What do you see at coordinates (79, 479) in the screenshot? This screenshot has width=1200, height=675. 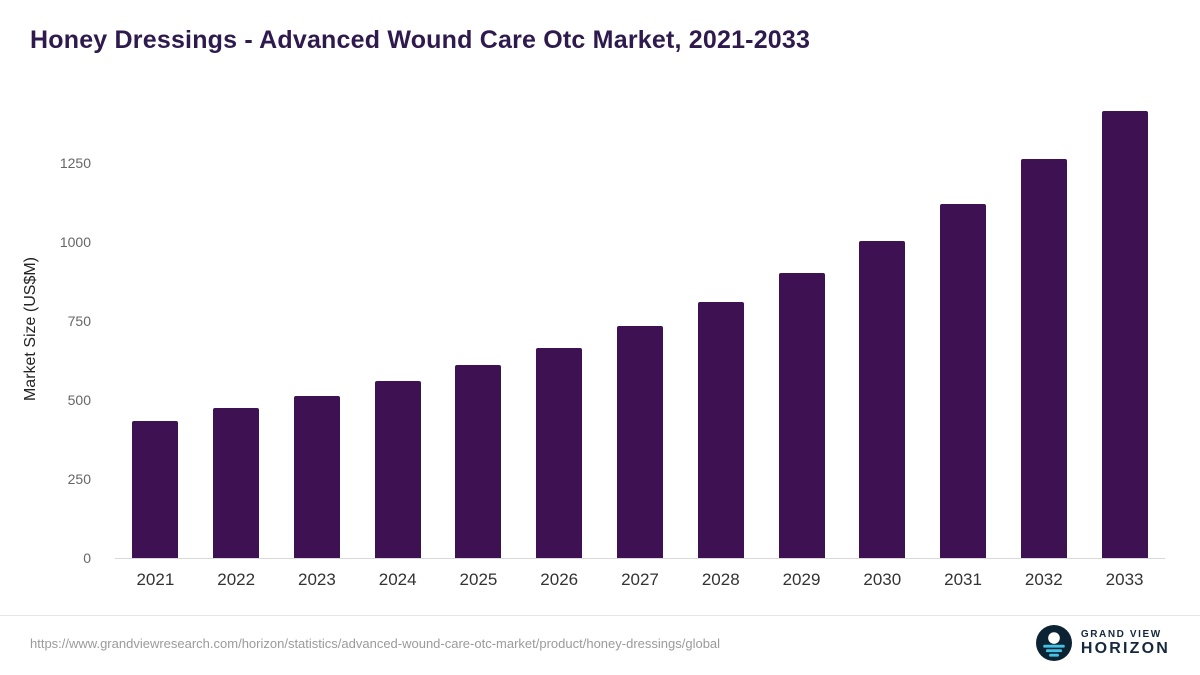 I see `y-tick-label: 250` at bounding box center [79, 479].